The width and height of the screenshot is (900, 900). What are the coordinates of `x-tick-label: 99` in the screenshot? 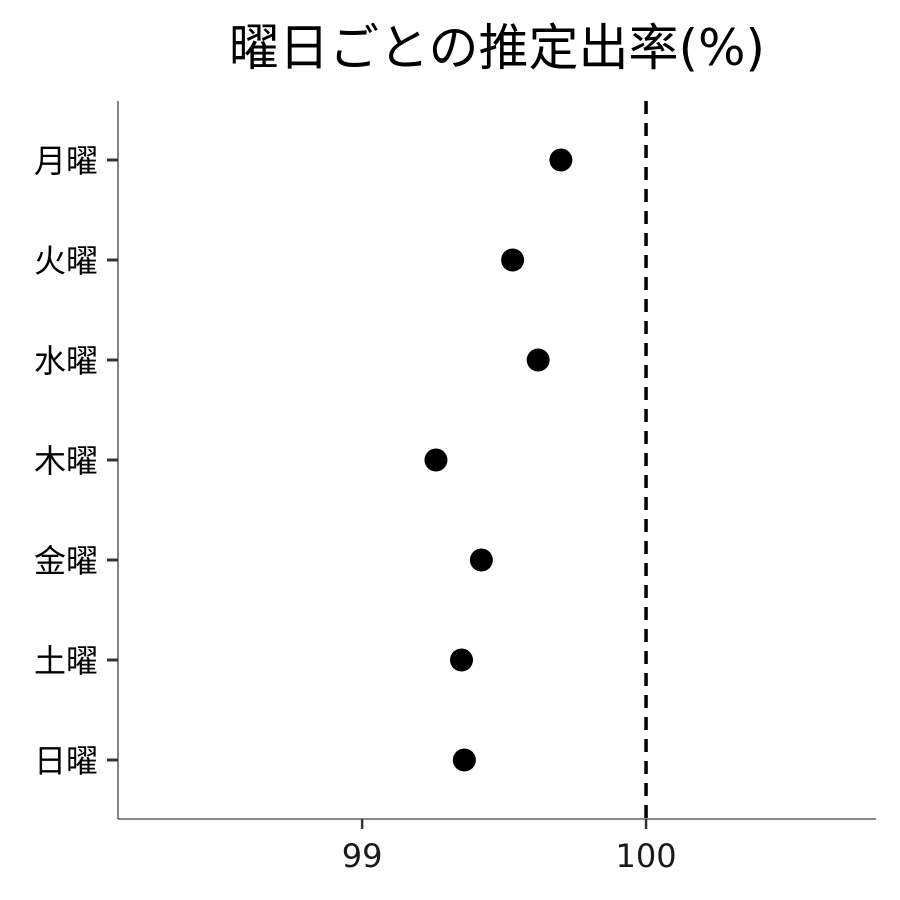 It's located at (362, 856).